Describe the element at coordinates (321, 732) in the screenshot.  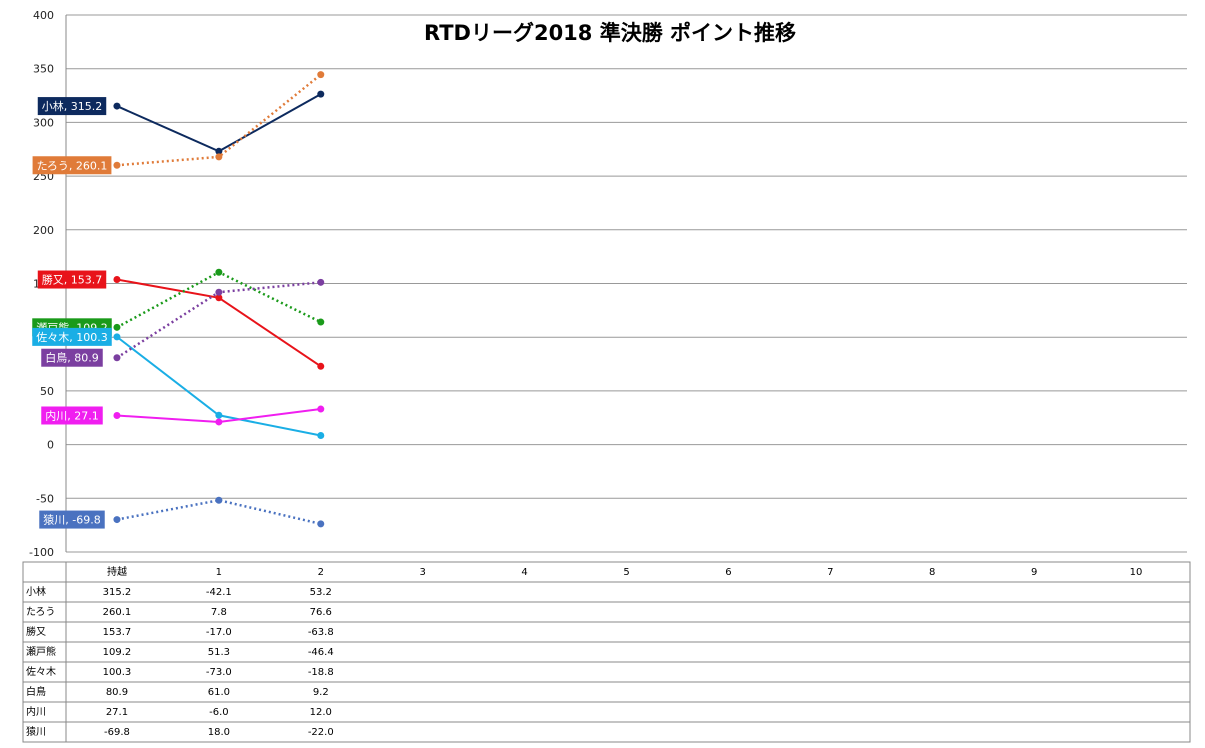
I see `table-cell: -22.0` at that location.